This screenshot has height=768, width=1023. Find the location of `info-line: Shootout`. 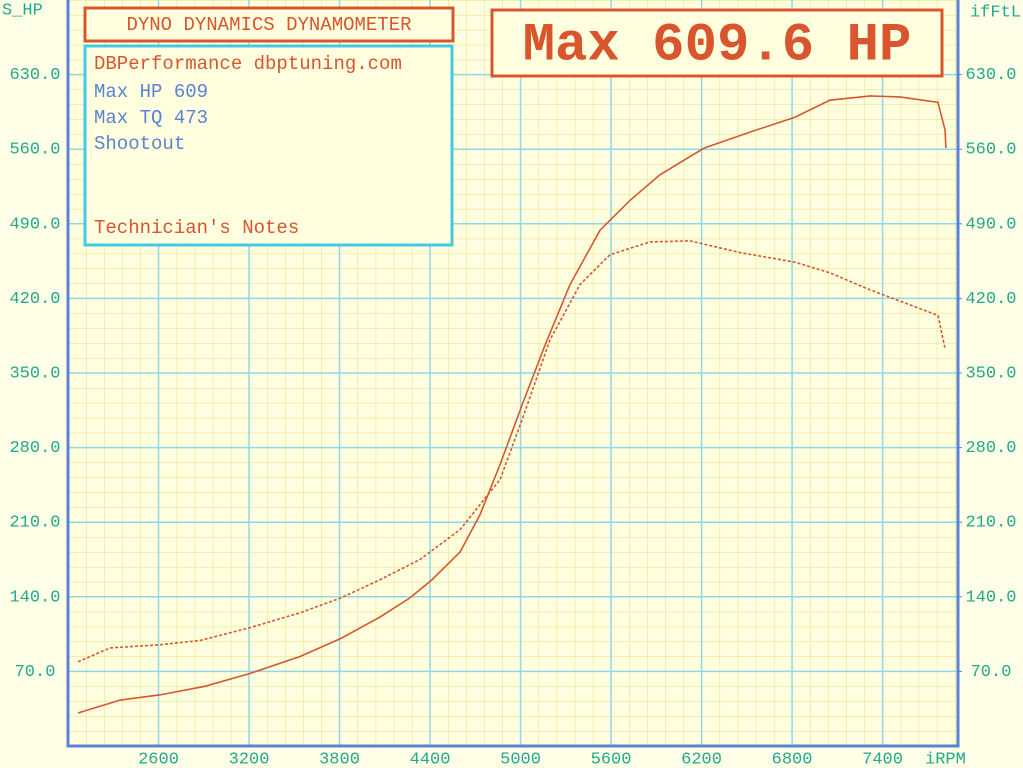

info-line: Shootout is located at coordinates (139, 144).